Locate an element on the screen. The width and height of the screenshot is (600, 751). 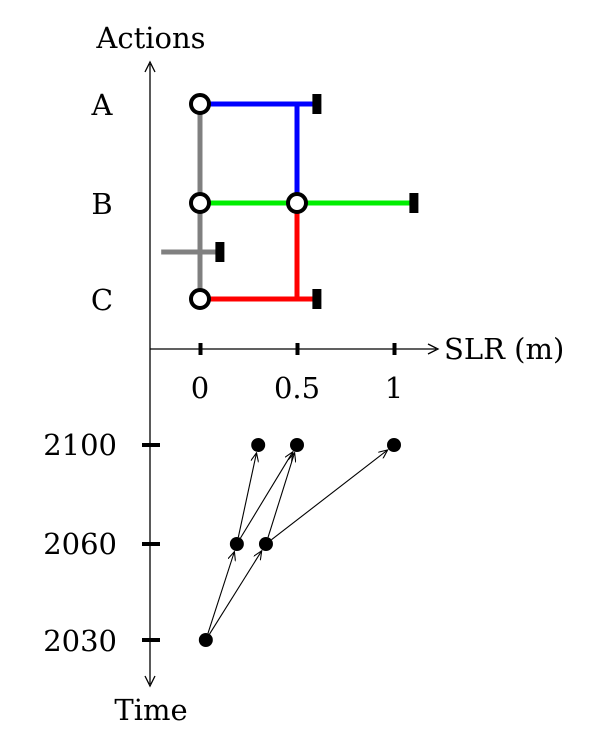
slr-tick-label-1: 1 is located at coordinates (394, 388).